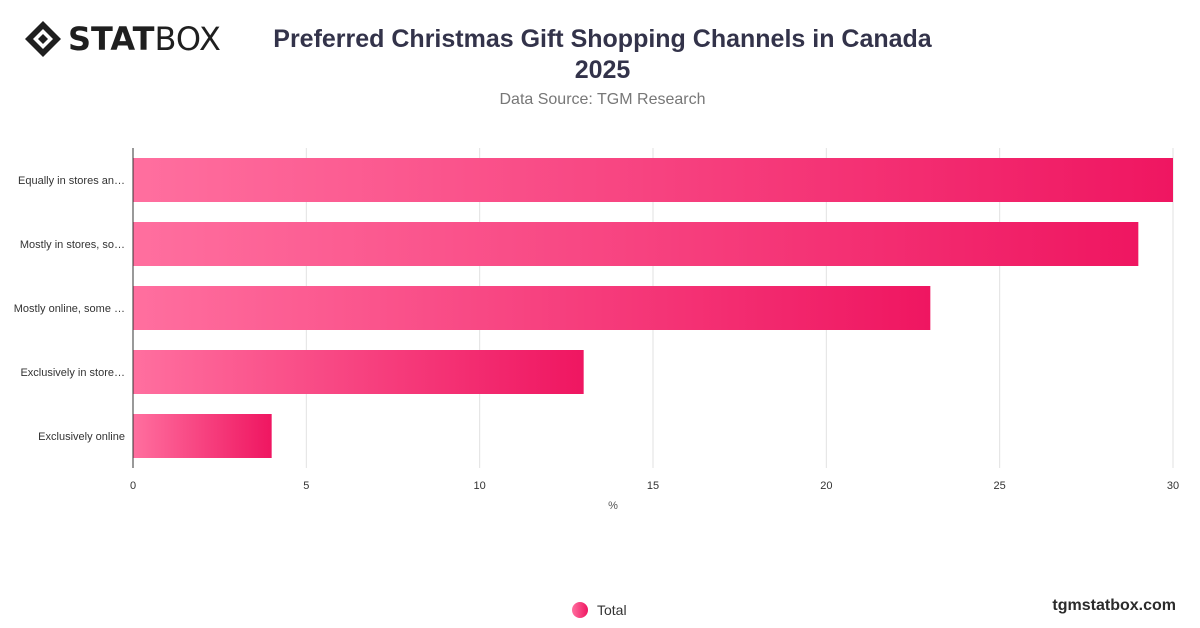 The image size is (1200, 628). What do you see at coordinates (133, 486) in the screenshot?
I see `x-tick-label: 0` at bounding box center [133, 486].